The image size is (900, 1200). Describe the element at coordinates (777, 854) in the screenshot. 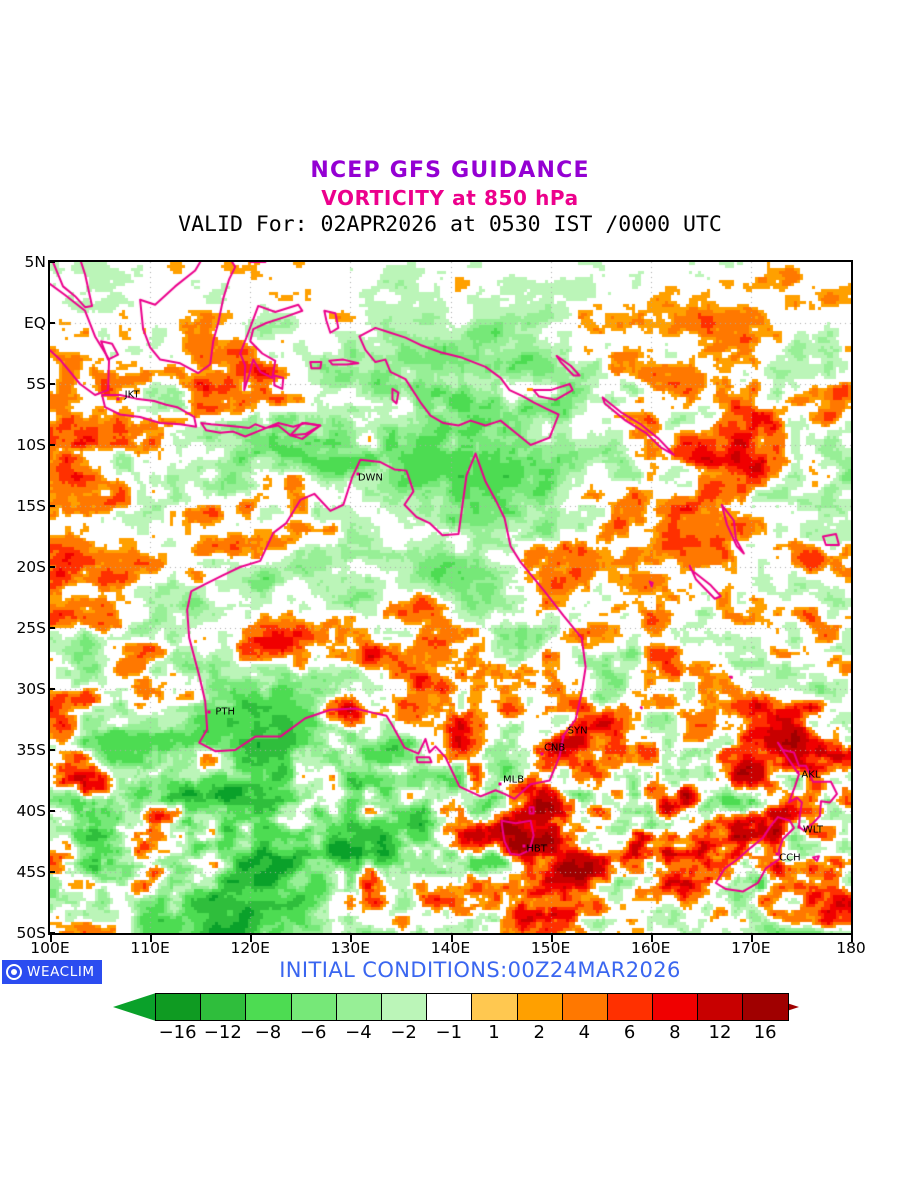

I see `city-marker-cch` at that location.